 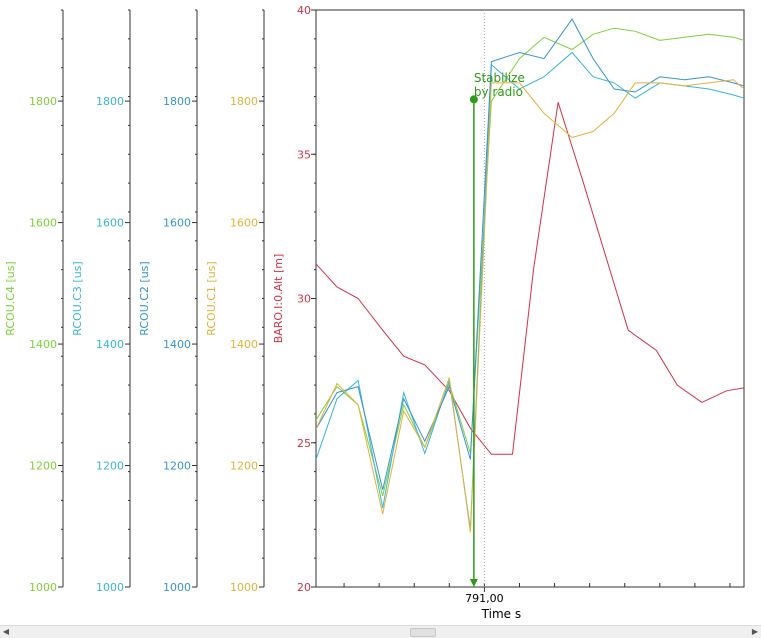 I want to click on y-tick-label: 25, so click(x=304, y=443).